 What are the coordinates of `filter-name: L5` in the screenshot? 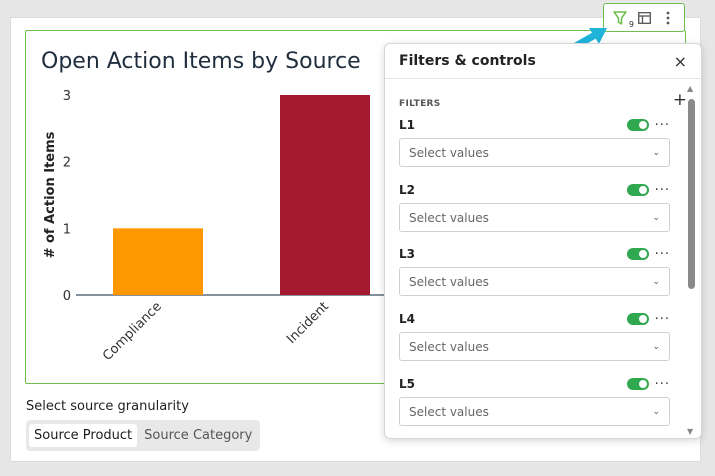 It's located at (407, 384).